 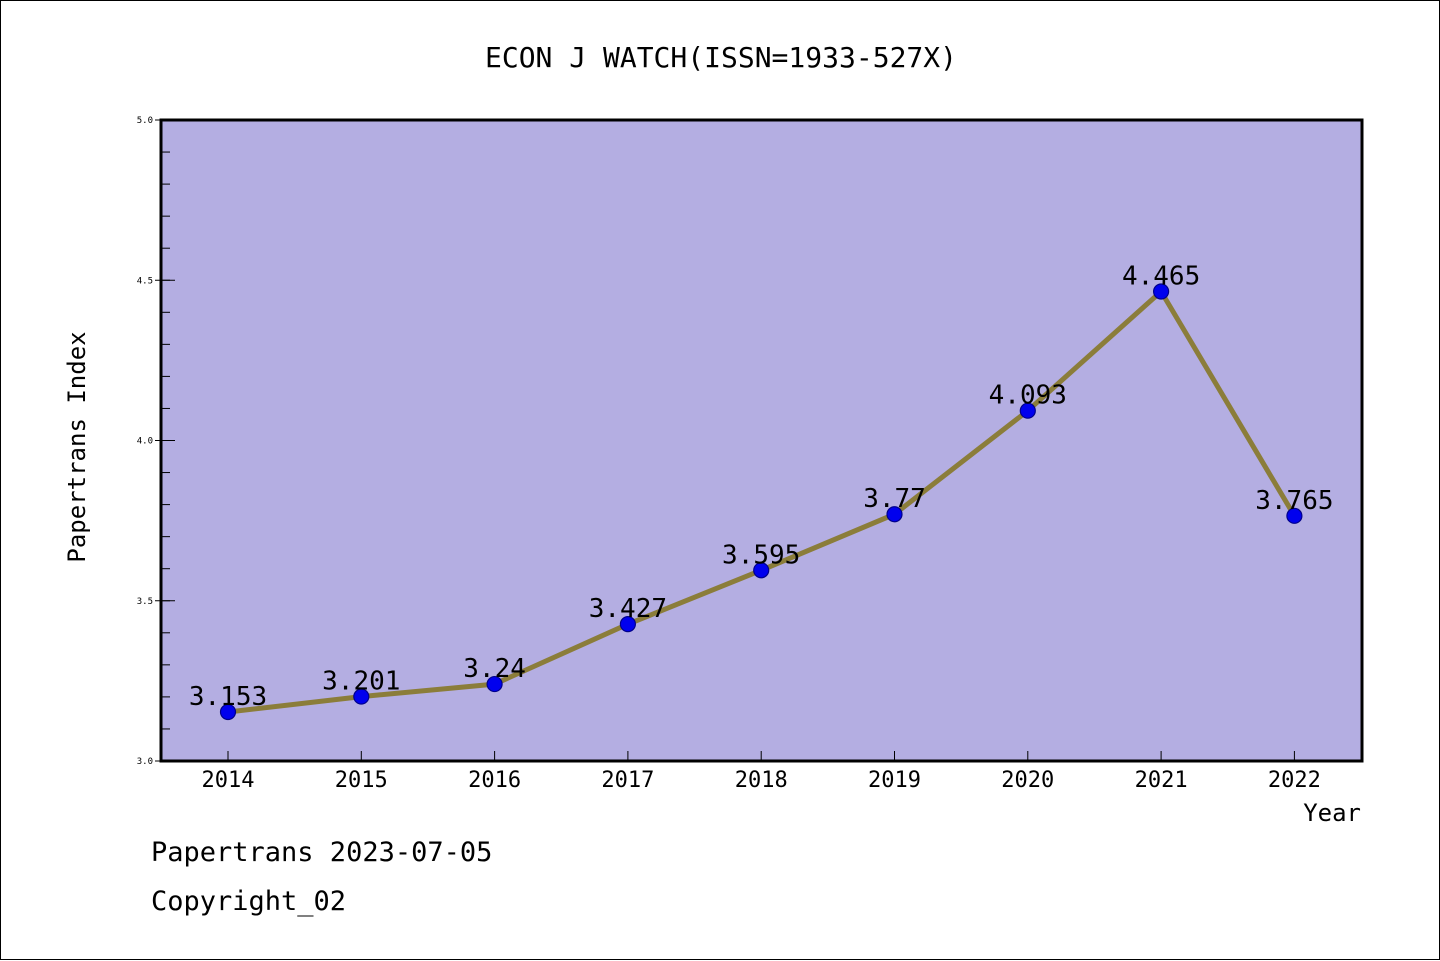 What do you see at coordinates (1294, 501) in the screenshot?
I see `data-label: 3.765` at bounding box center [1294, 501].